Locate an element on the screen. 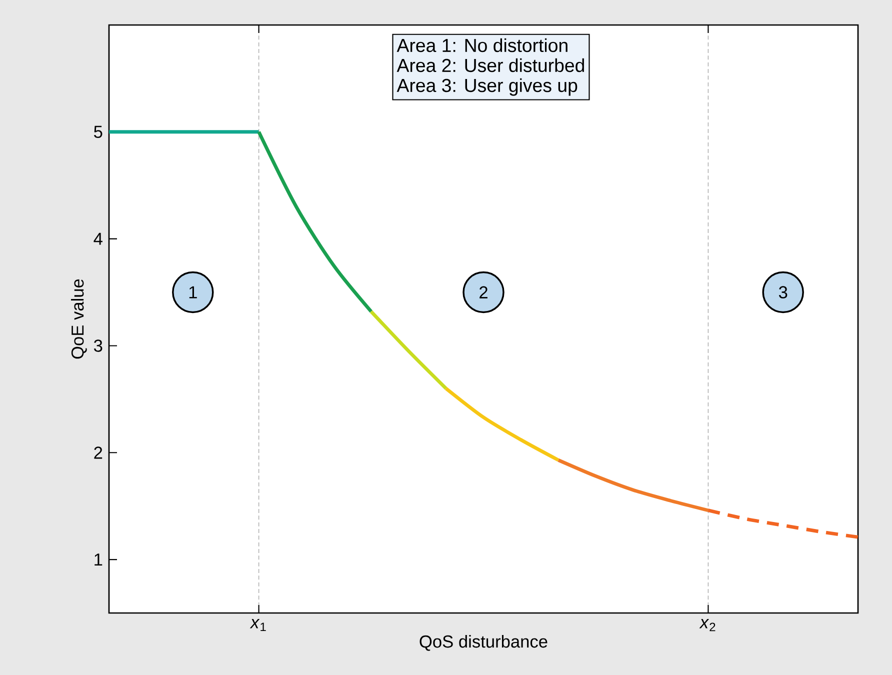 The image size is (892, 675). annotation: 1 is located at coordinates (193, 292).